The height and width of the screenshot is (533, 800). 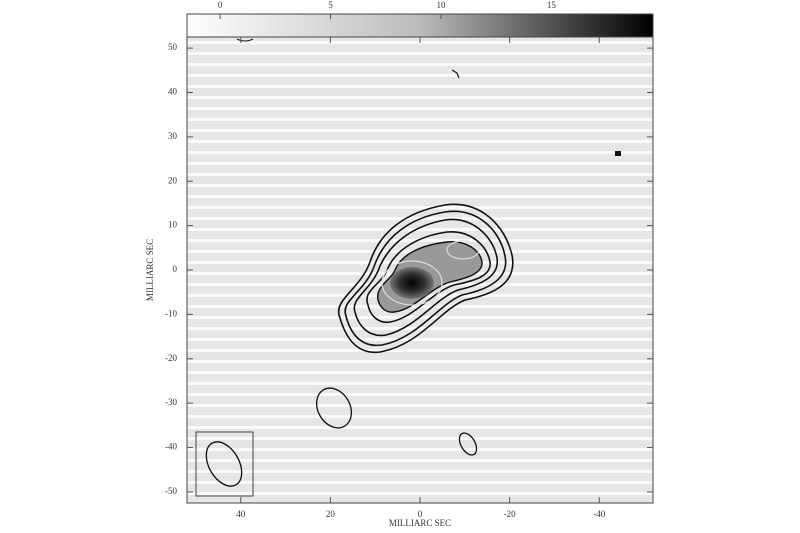 What do you see at coordinates (220, 5) in the screenshot?
I see `colorbar-tick-label: 0` at bounding box center [220, 5].